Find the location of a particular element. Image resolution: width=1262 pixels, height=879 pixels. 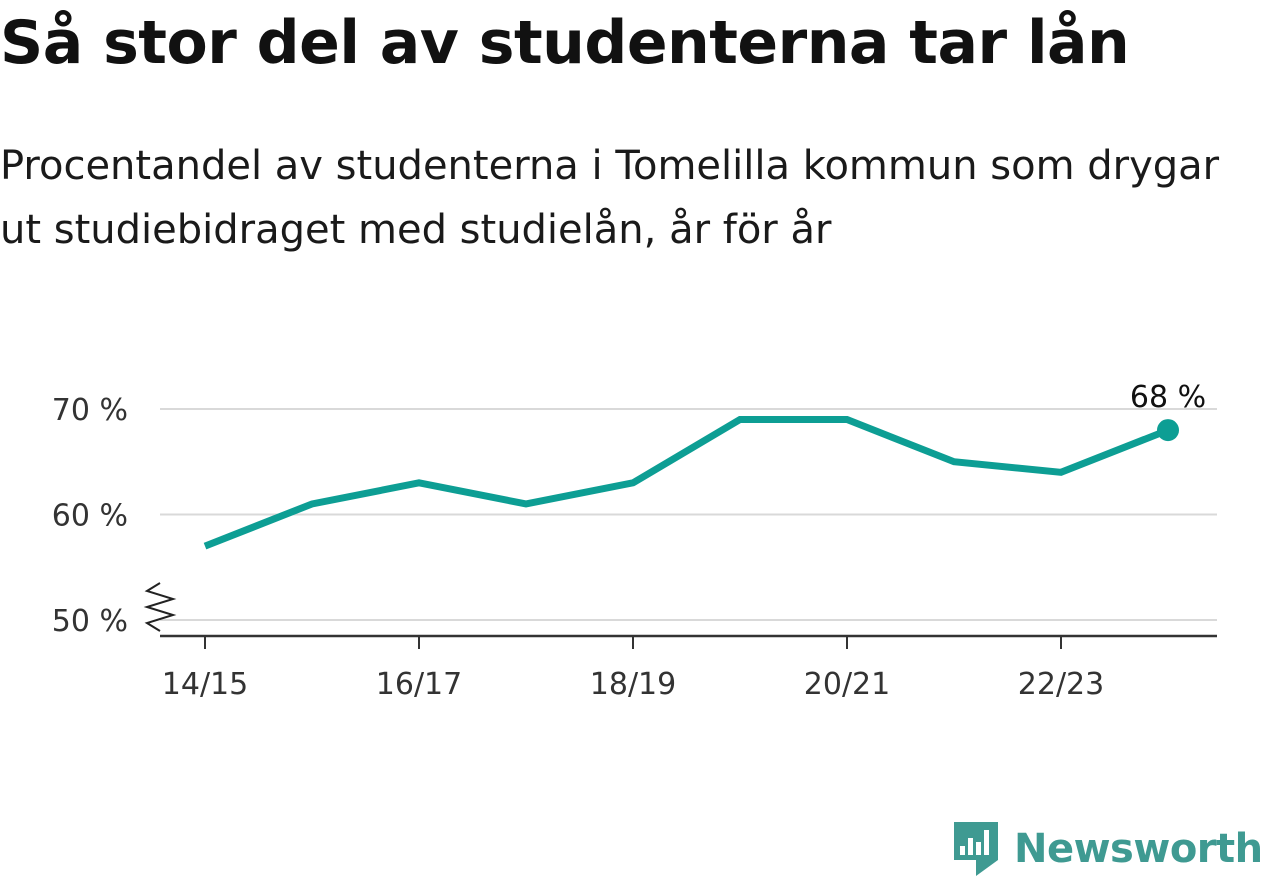

chart-title: Så stor del av studenterna tar lån is located at coordinates (565, 43).